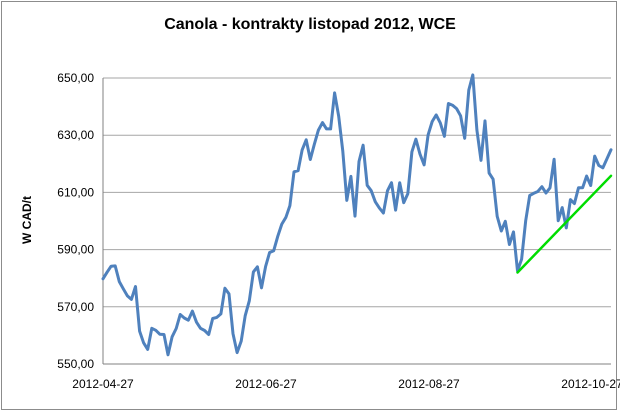 Image resolution: width=620 pixels, height=413 pixels. I want to click on y-tick-label: 610,00, so click(75, 192).